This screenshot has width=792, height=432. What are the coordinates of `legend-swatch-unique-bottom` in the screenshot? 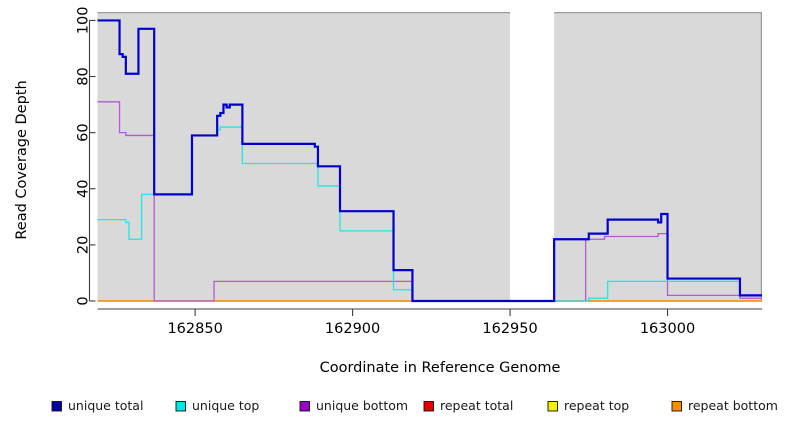 It's located at (304, 406).